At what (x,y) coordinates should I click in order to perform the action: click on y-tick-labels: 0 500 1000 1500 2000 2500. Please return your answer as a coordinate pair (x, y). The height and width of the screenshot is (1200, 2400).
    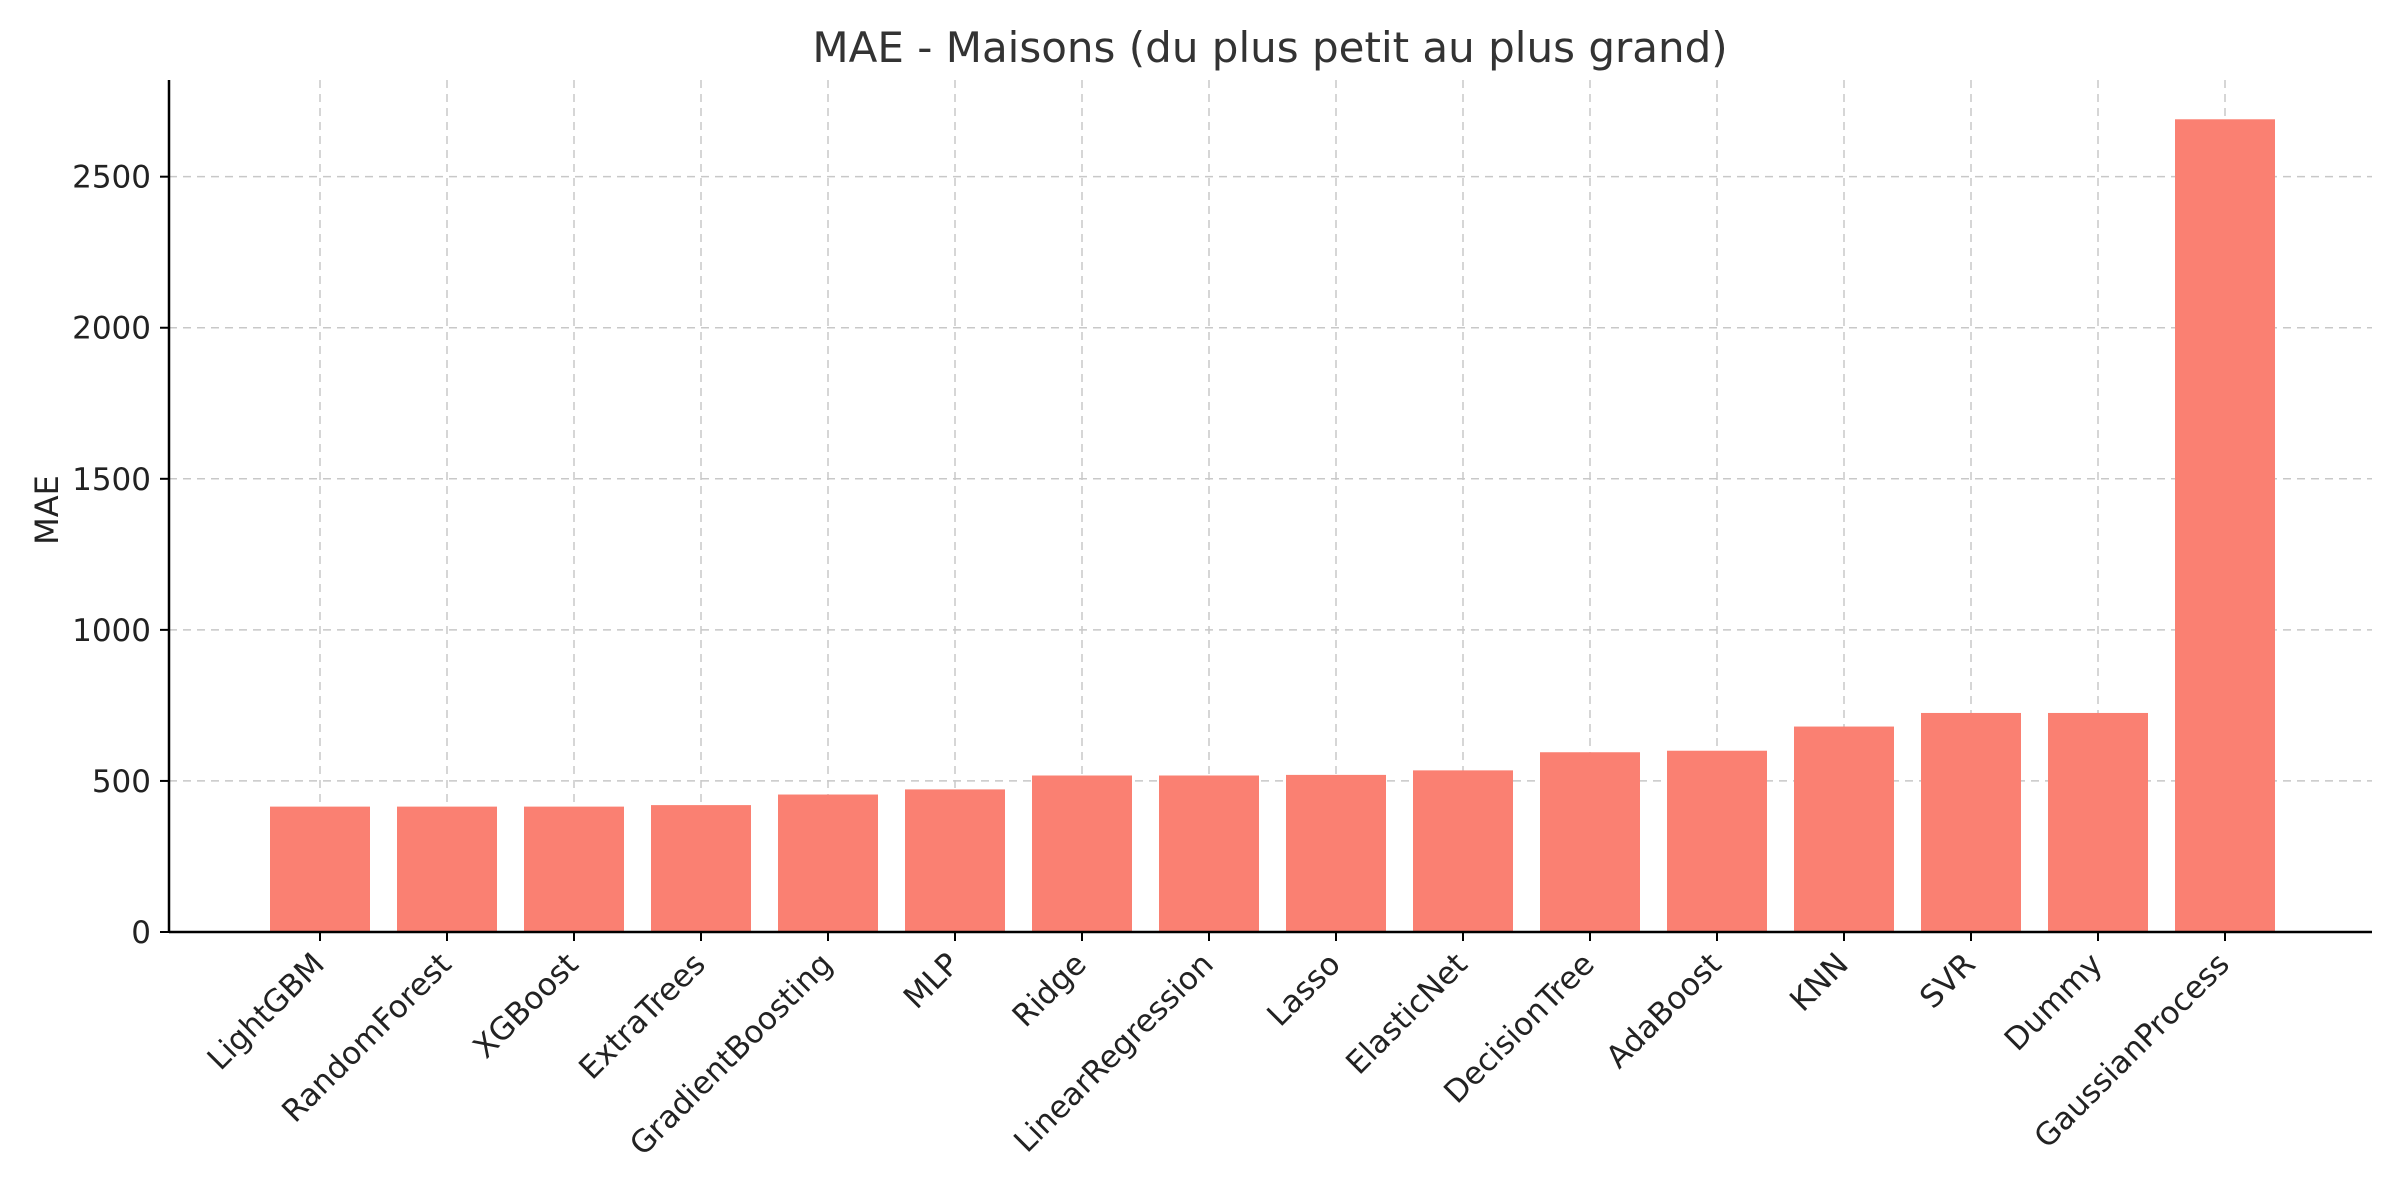
    Looking at the image, I should click on (120, 555).